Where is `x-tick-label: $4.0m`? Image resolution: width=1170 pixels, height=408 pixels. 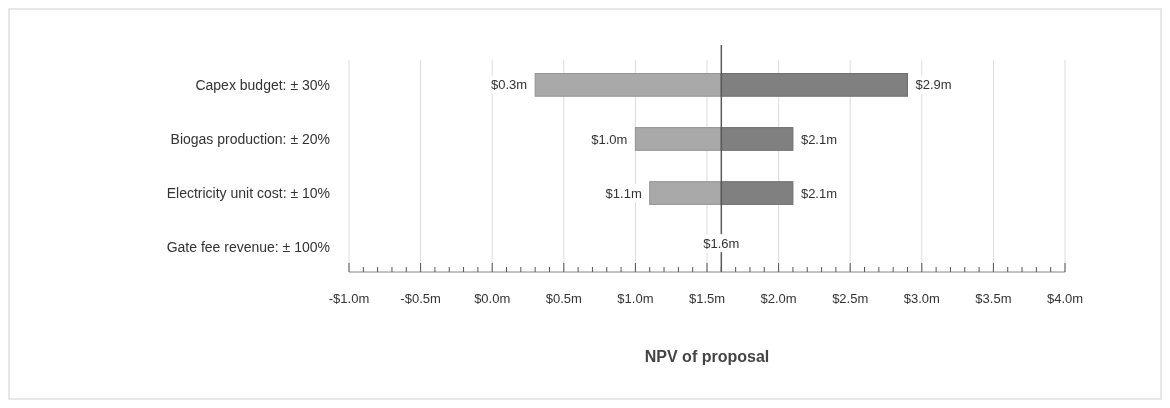
x-tick-label: $4.0m is located at coordinates (1065, 298).